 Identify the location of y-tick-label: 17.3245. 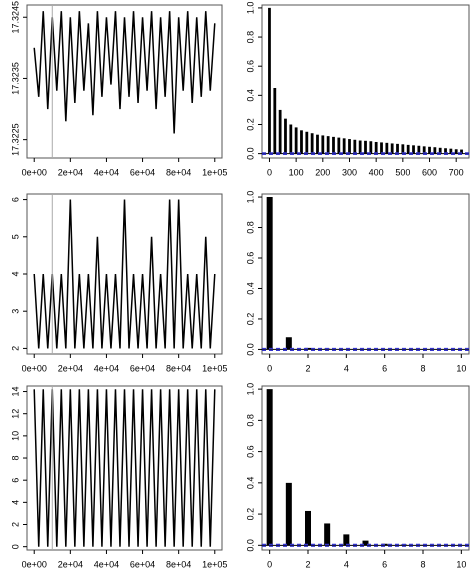
(15, 17).